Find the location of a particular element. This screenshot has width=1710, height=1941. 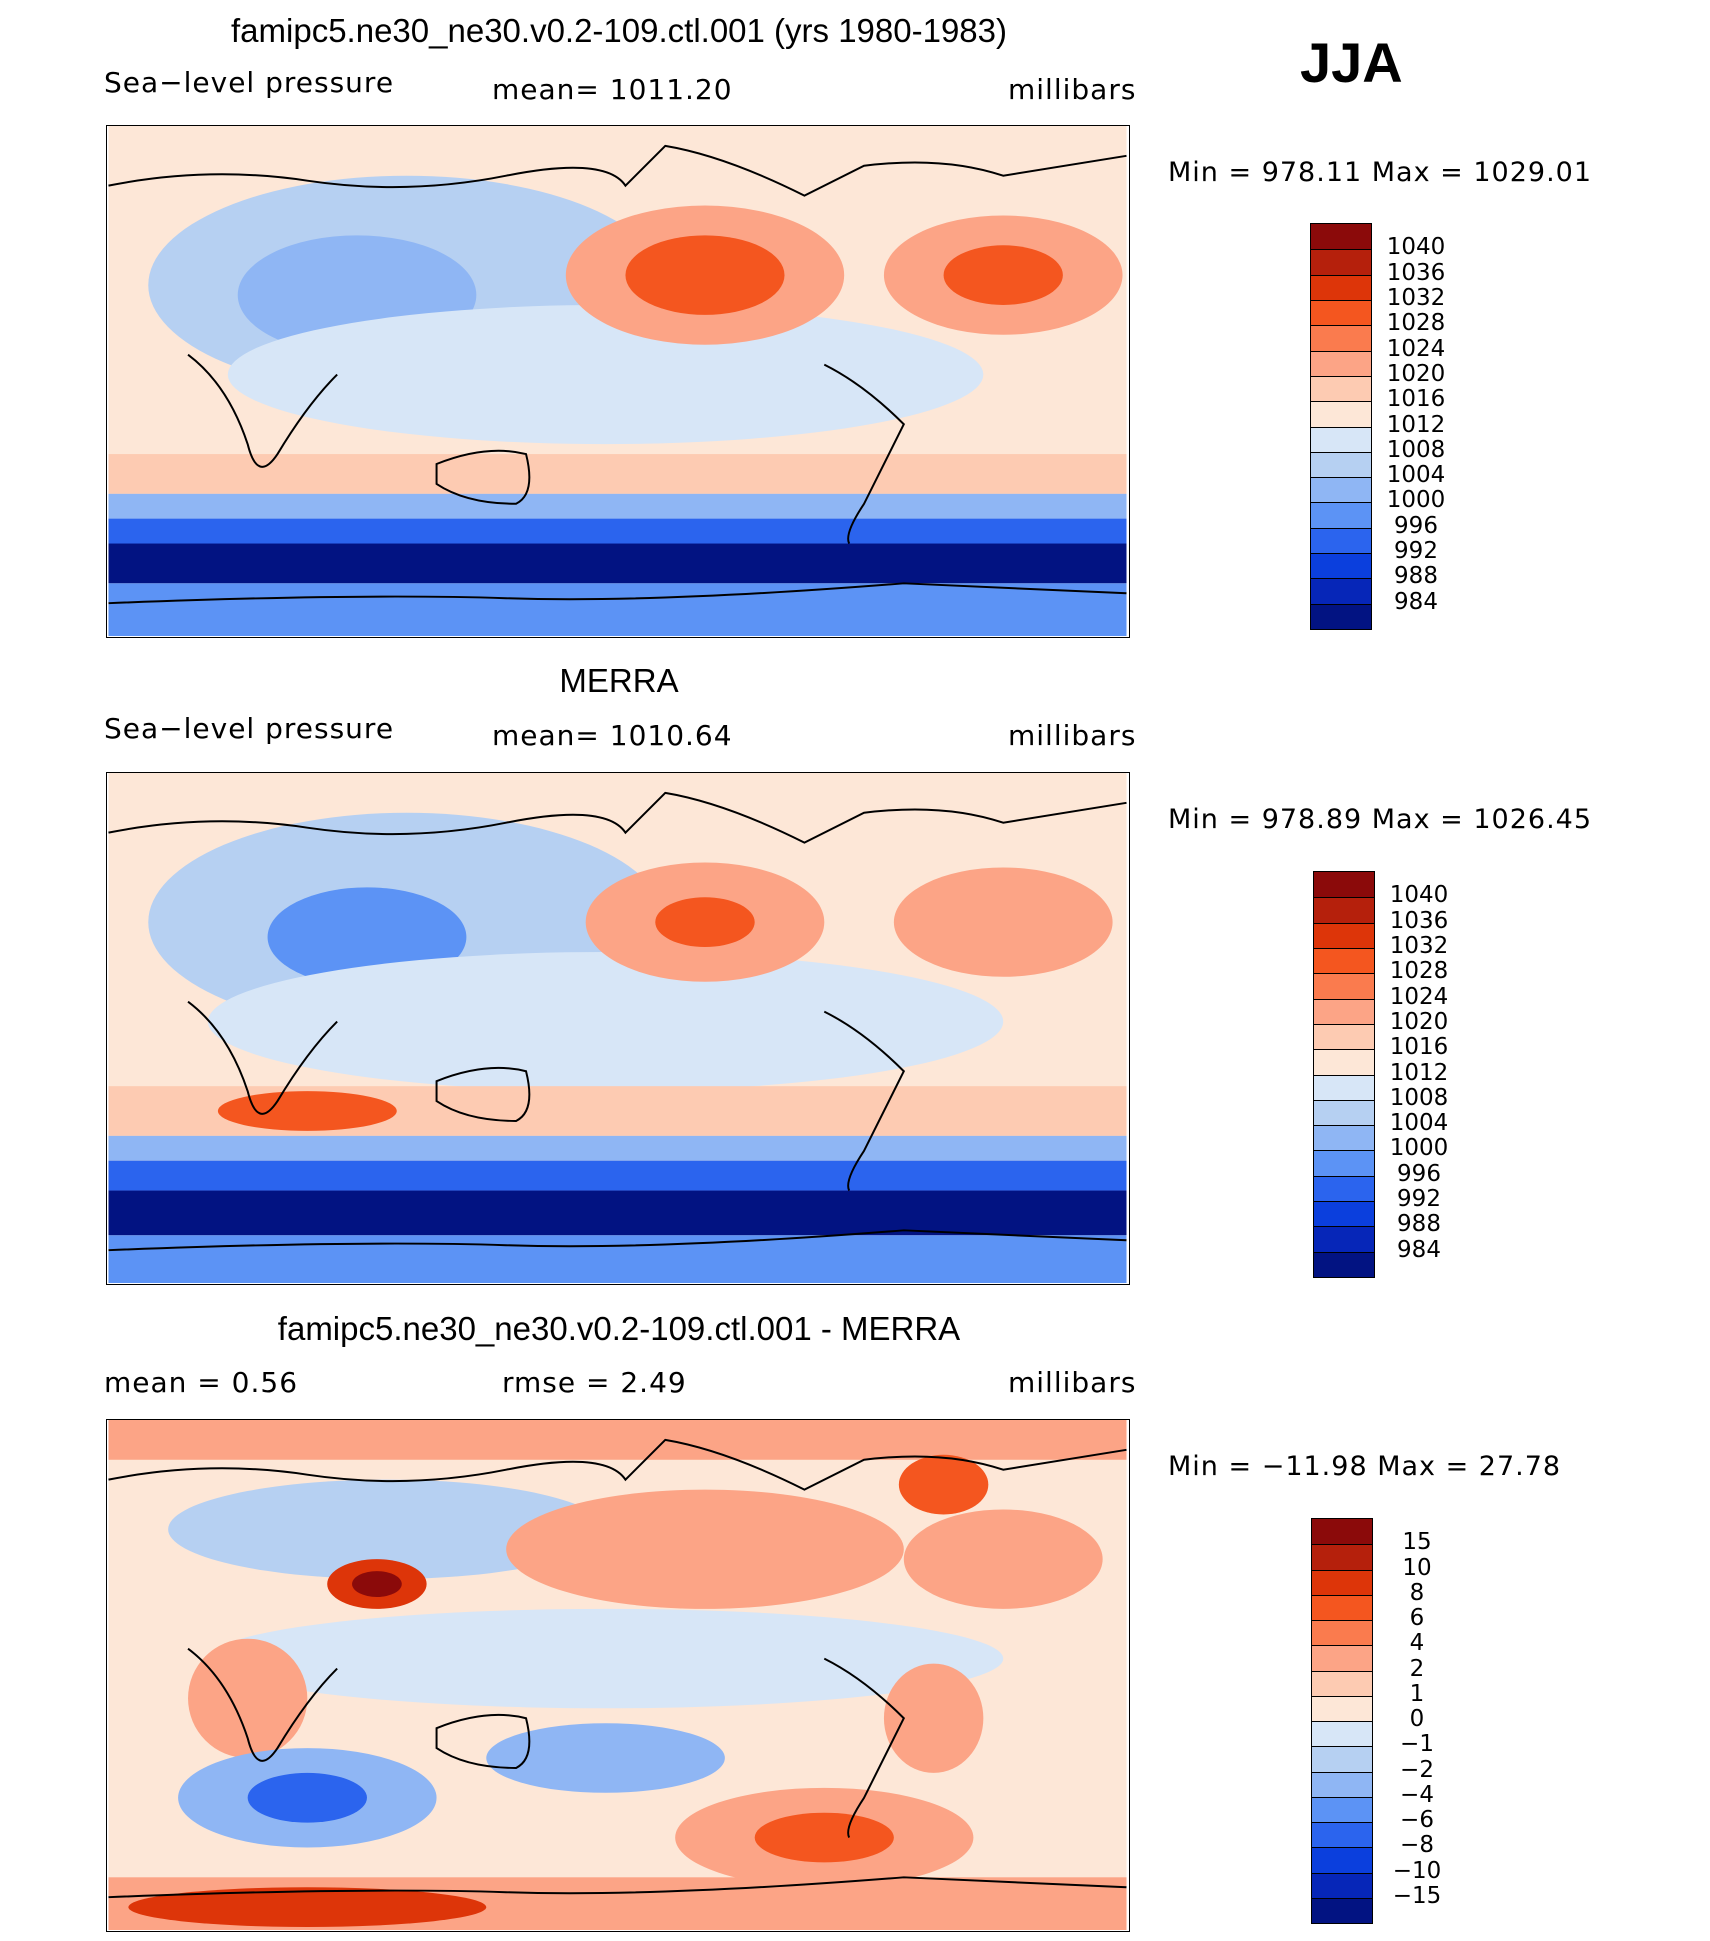

colorbar-tick-label: −6 is located at coordinates (1417, 1820).